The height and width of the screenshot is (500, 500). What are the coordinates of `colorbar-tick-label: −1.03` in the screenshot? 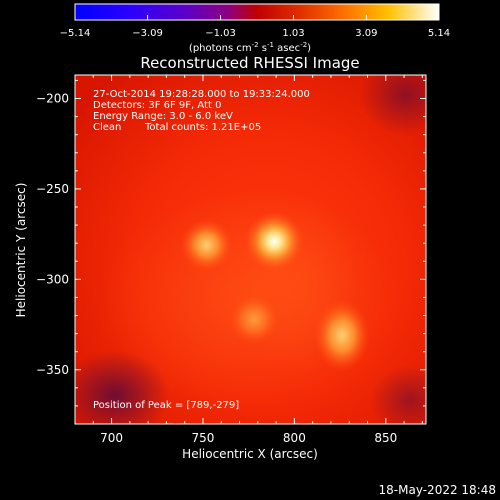 It's located at (220, 33).